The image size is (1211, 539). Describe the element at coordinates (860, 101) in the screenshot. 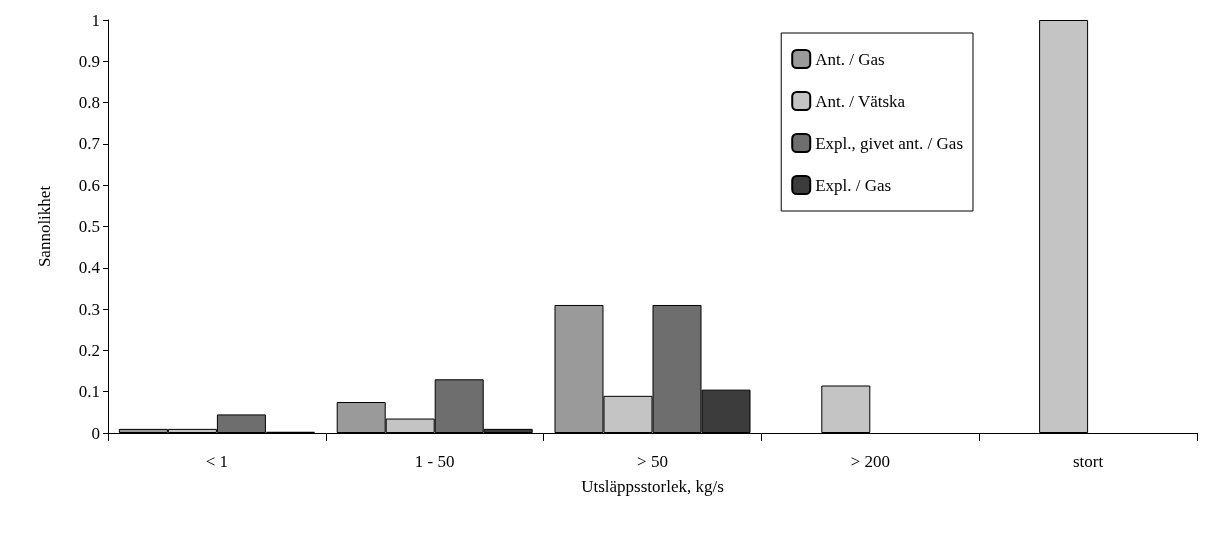

I see `legend-label: Ant. / Vätska` at that location.